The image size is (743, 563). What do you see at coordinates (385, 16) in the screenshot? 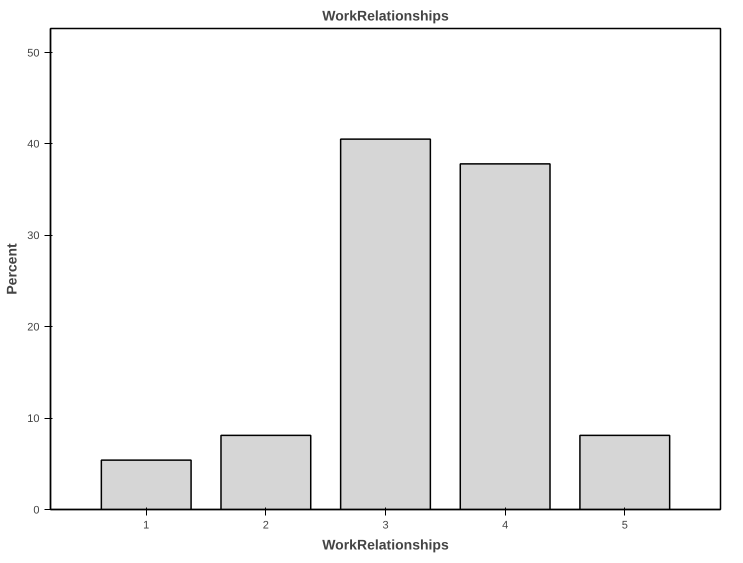
I see `chart-title: WorkRelationships` at bounding box center [385, 16].